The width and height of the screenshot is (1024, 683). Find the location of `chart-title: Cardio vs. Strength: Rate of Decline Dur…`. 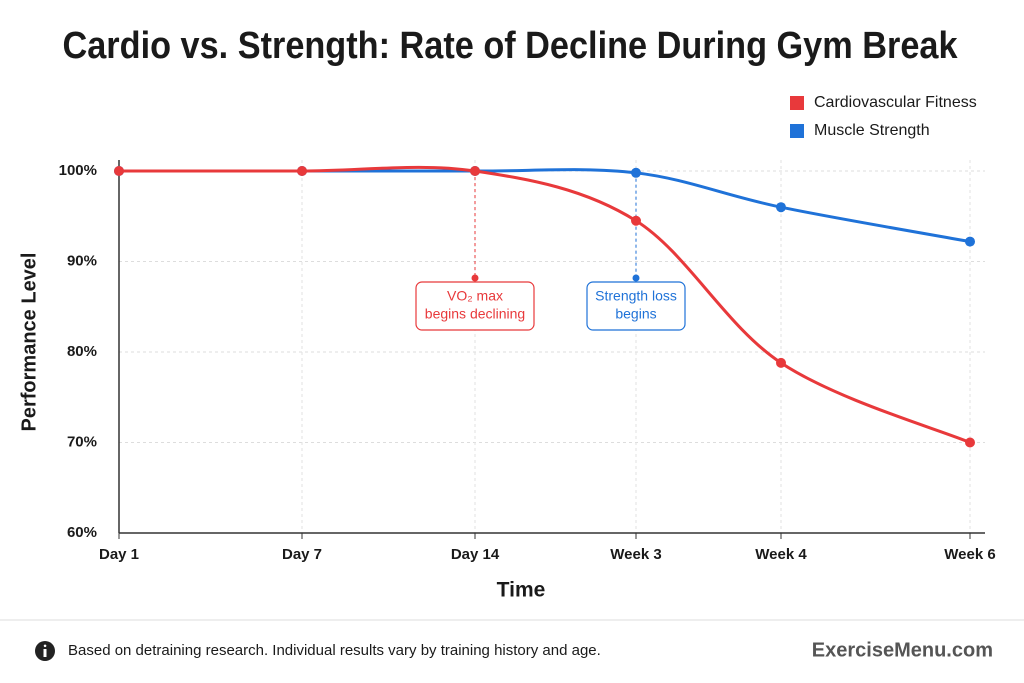

chart-title: Cardio vs. Strength: Rate of Decline Dur… is located at coordinates (511, 46).